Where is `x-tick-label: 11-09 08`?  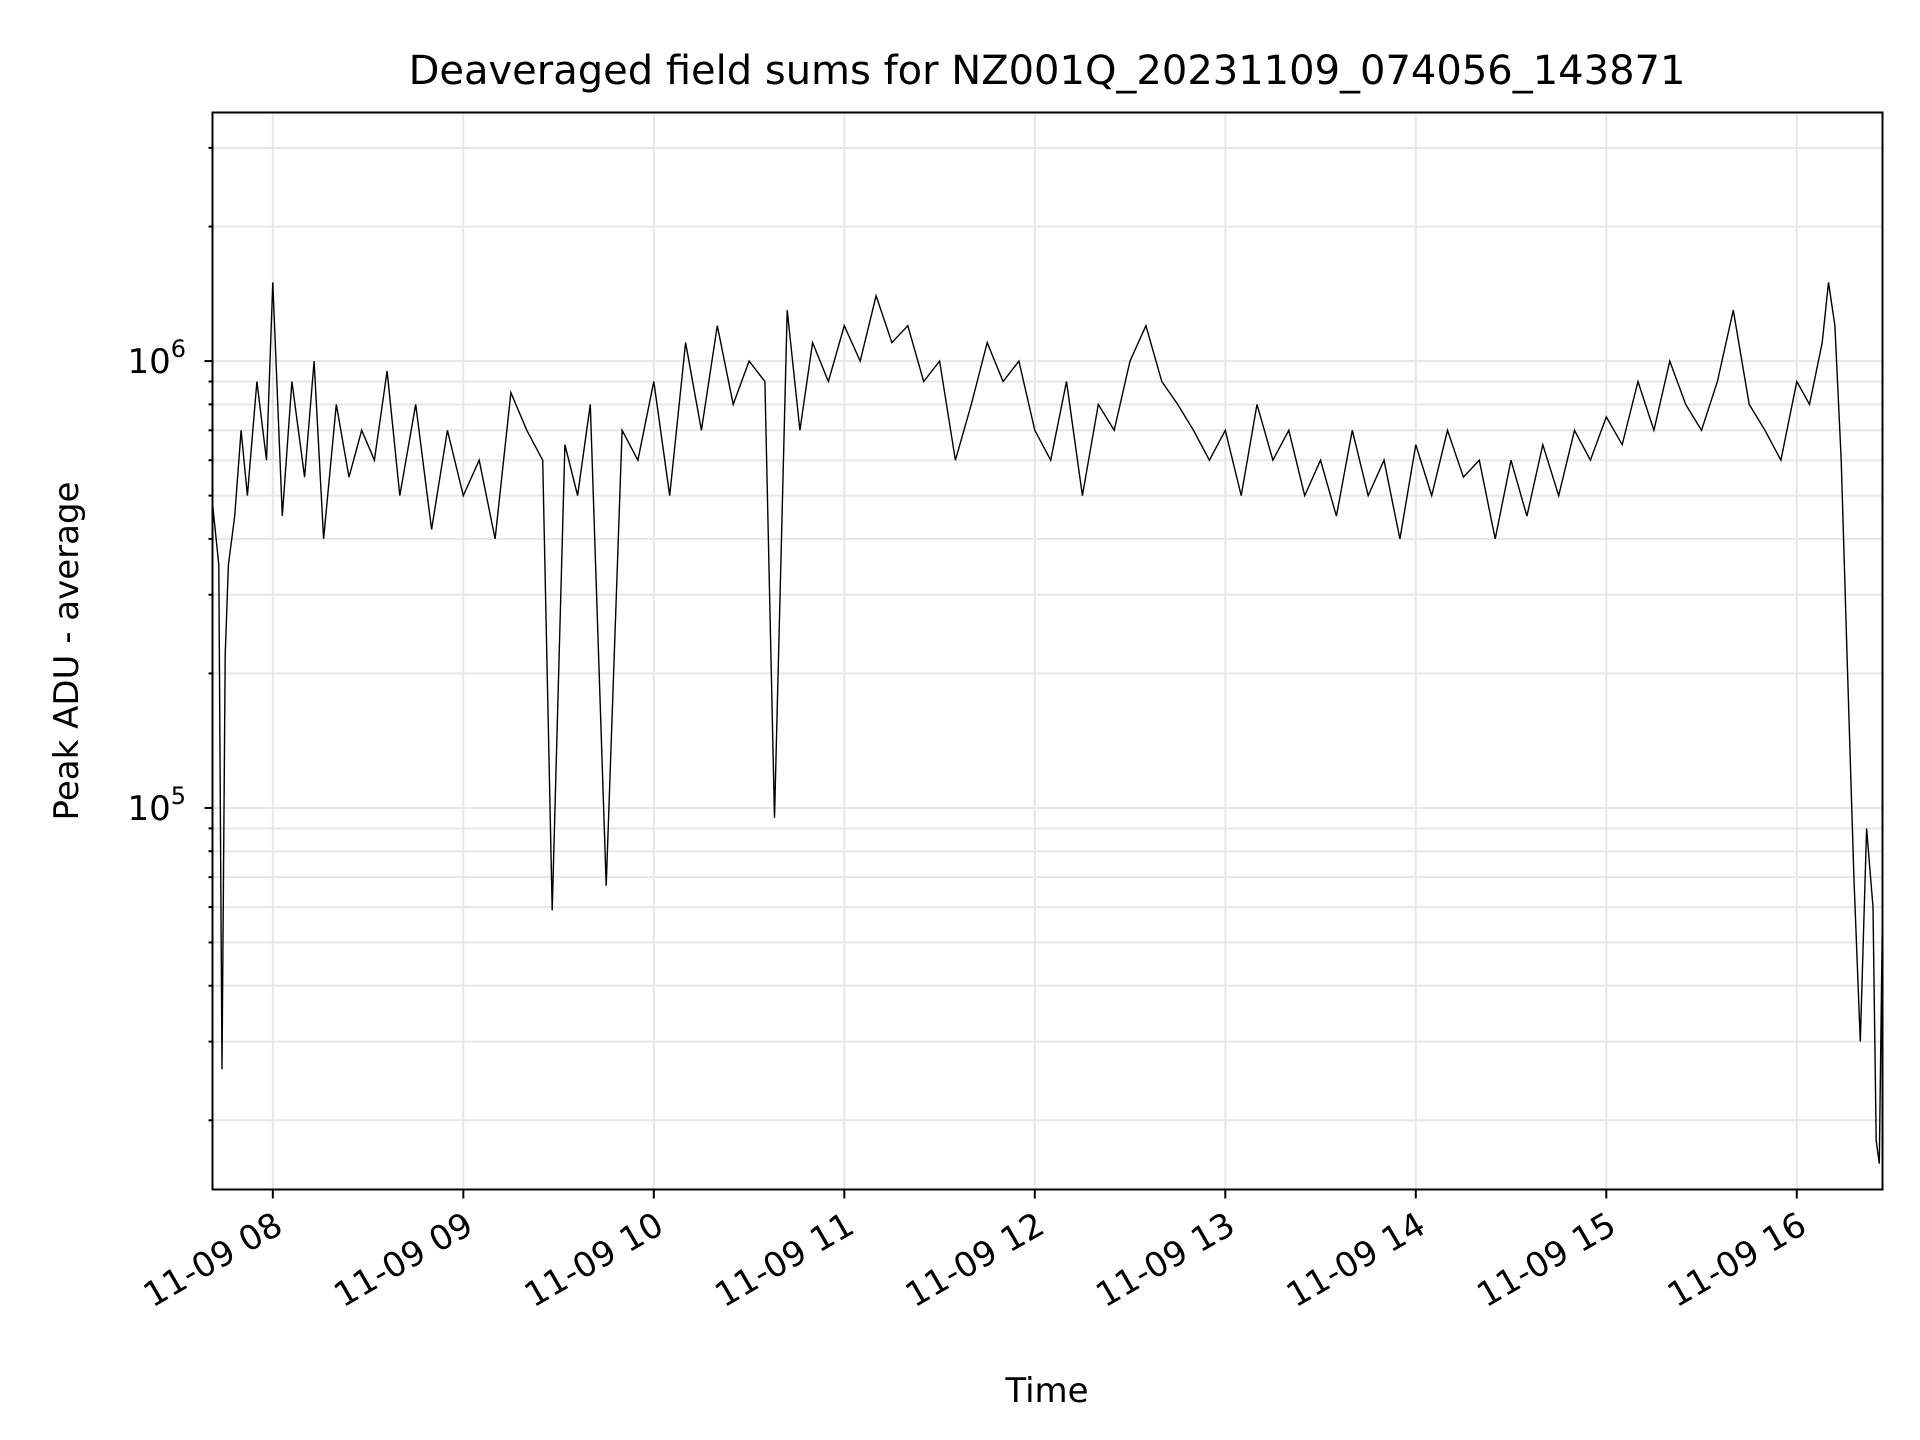 x-tick-label: 11-09 08 is located at coordinates (213, 1260).